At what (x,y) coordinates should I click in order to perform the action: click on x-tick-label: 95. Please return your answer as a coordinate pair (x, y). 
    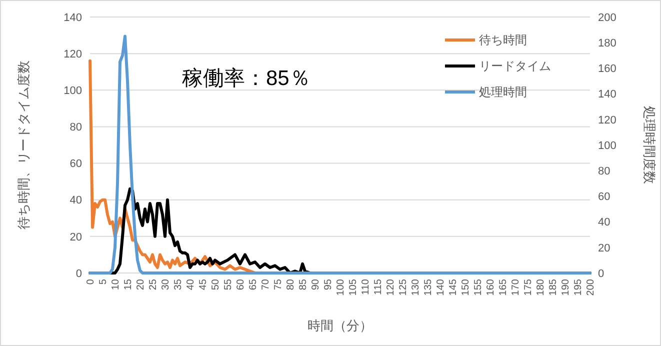
    Looking at the image, I should click on (328, 284).